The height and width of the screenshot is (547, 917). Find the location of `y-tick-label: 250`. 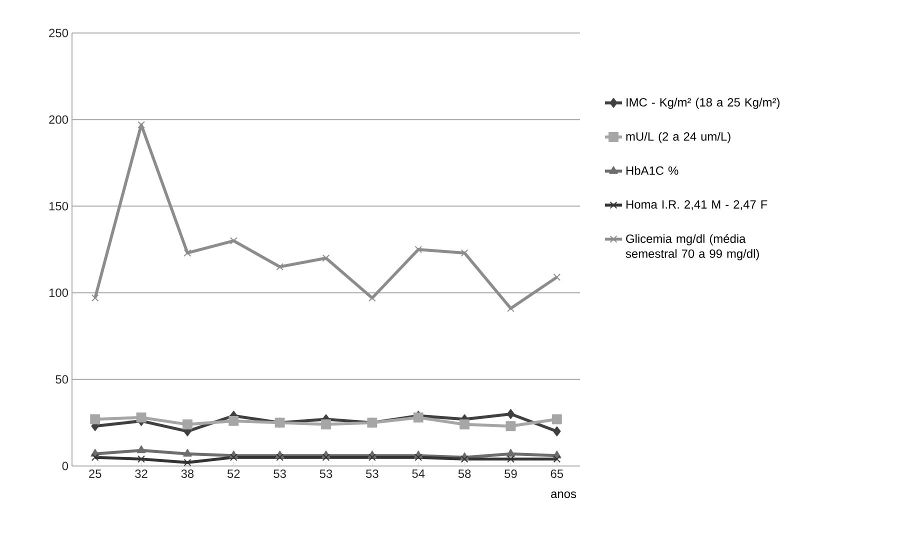

y-tick-label: 250 is located at coordinates (58, 33).